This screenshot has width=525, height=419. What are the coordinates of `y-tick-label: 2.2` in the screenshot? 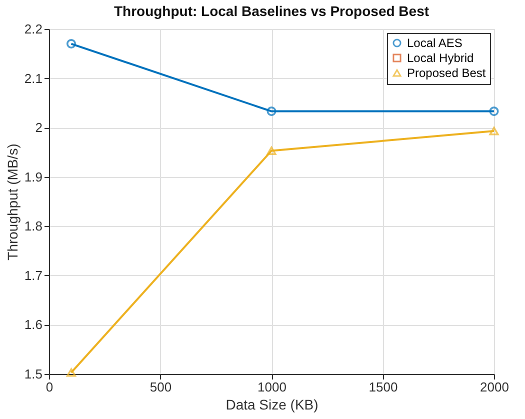 It's located at (33, 29).